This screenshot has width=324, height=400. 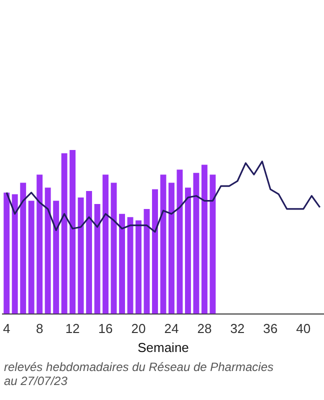 What do you see at coordinates (237, 328) in the screenshot?
I see `x-tick-label: 32` at bounding box center [237, 328].